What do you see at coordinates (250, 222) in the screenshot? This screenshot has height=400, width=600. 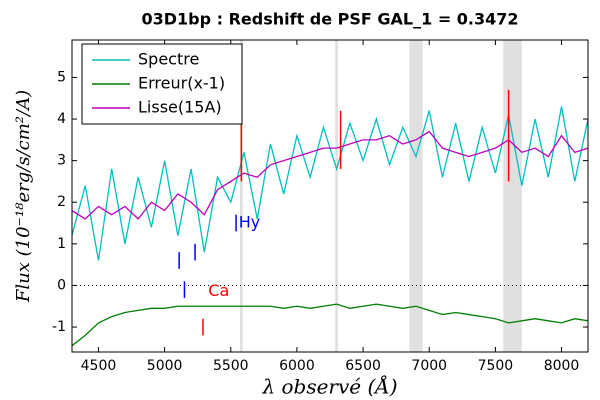 I see `annotation: Hy` at bounding box center [250, 222].